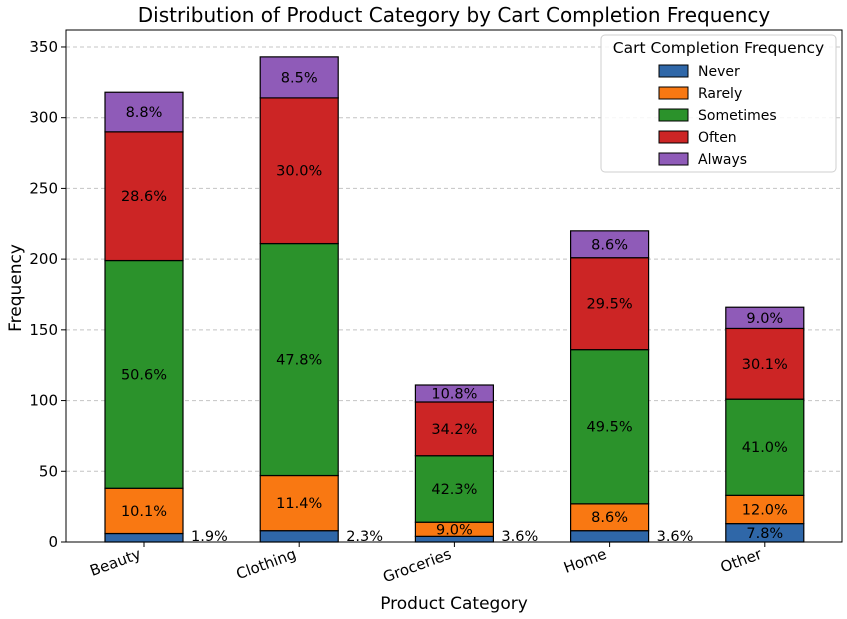 This screenshot has width=847, height=619. What do you see at coordinates (47, 294) in the screenshot?
I see `y-axis: 0 50 100 150 200 250 300 350` at bounding box center [47, 294].